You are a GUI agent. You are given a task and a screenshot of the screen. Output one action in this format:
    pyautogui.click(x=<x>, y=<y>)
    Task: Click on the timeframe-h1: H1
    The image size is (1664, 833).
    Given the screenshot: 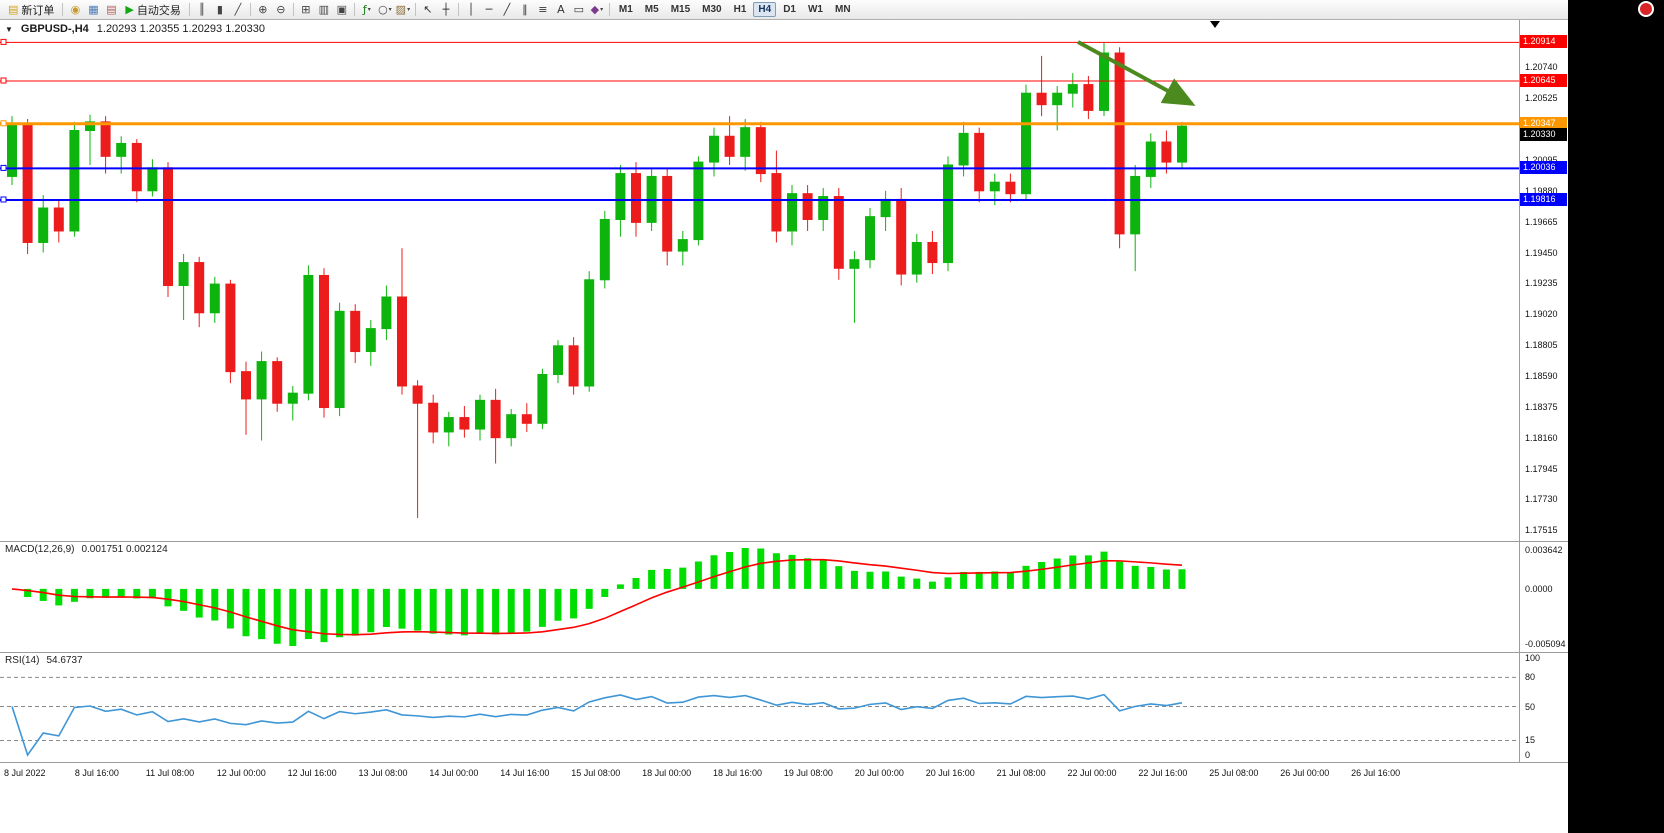 What is the action you would take?
    pyautogui.click(x=740, y=9)
    